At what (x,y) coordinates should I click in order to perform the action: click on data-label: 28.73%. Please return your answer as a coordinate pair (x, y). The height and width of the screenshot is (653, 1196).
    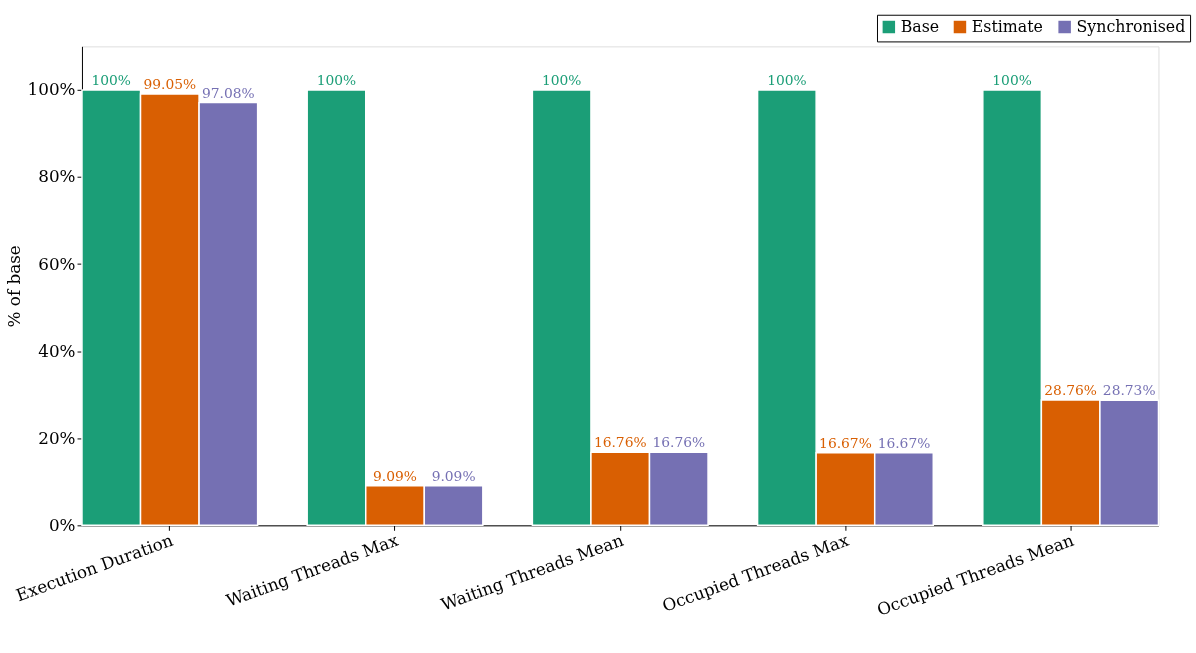
    Looking at the image, I should click on (1129, 390).